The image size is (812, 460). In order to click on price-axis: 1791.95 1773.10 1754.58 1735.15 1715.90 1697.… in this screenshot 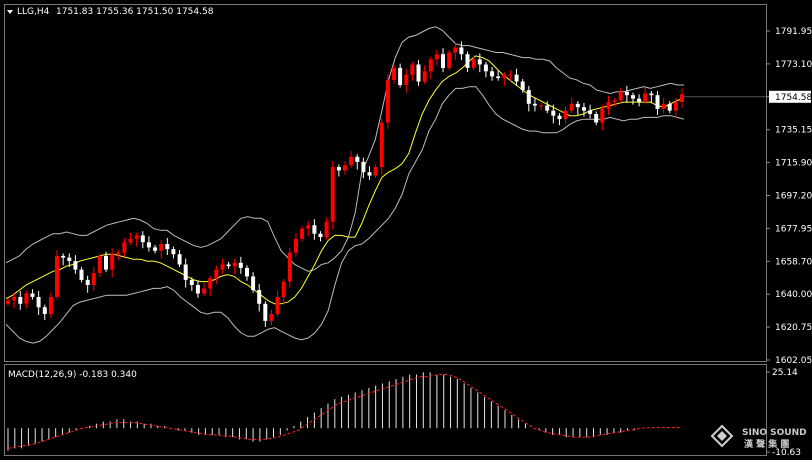, I will do `click(748, 196)`.